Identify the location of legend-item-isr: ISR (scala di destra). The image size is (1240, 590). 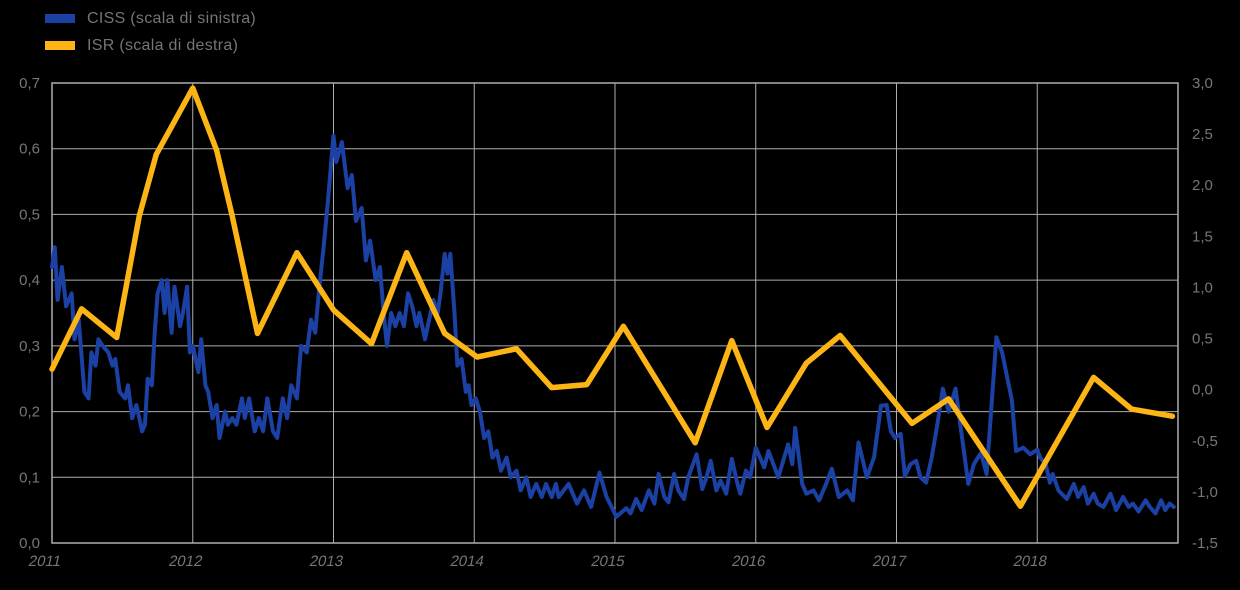
(150, 45).